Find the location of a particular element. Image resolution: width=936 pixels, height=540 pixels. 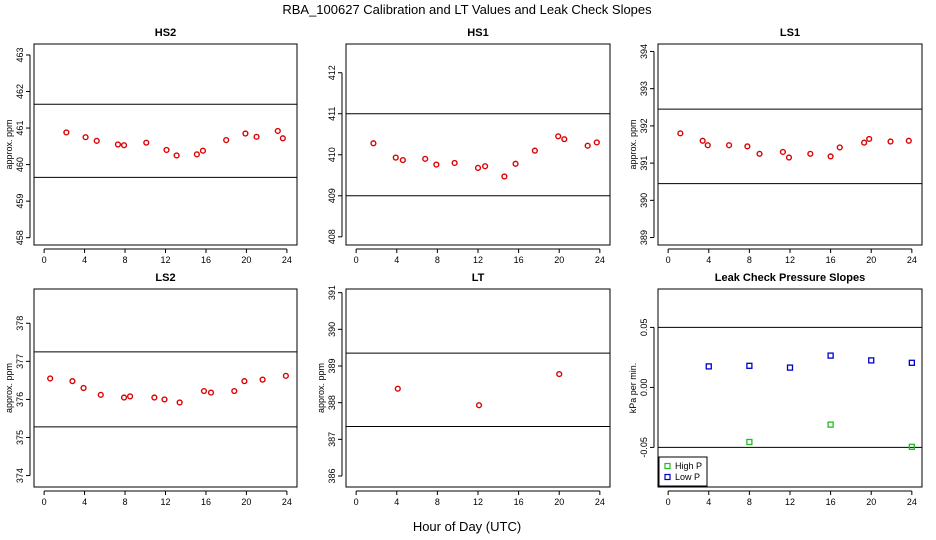

y-tick-label: 376 is located at coordinates (20, 399).